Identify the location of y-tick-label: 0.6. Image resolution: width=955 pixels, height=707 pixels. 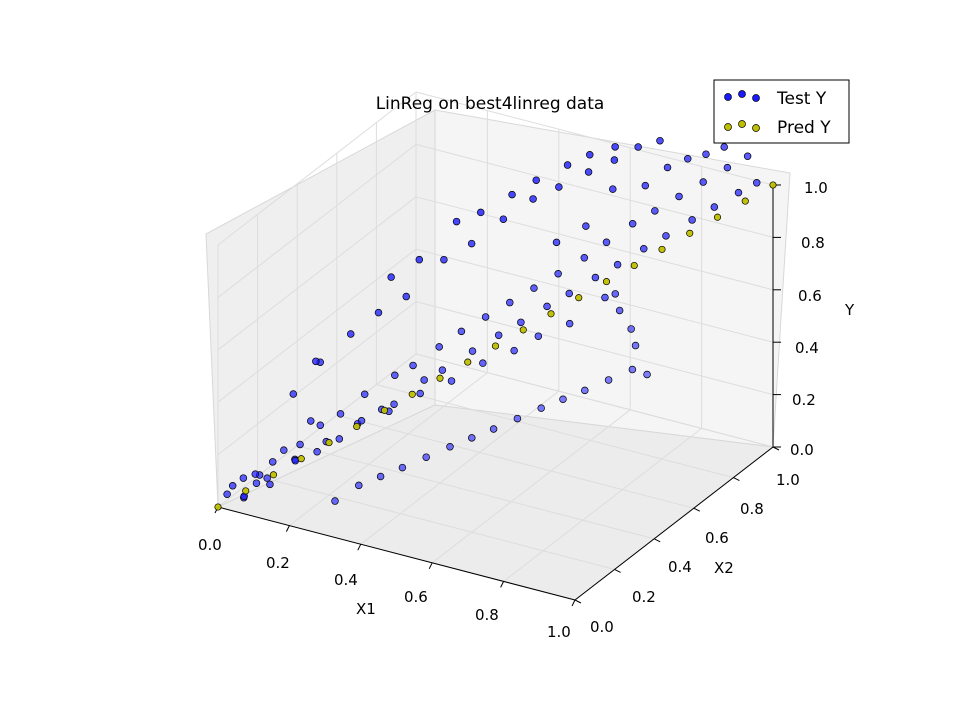
(810, 296).